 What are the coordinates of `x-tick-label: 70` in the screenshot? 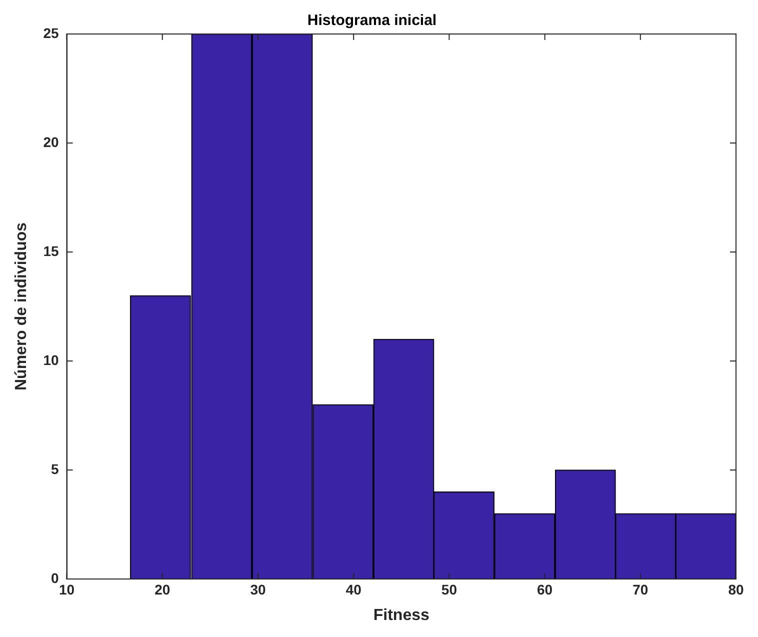 It's located at (640, 589).